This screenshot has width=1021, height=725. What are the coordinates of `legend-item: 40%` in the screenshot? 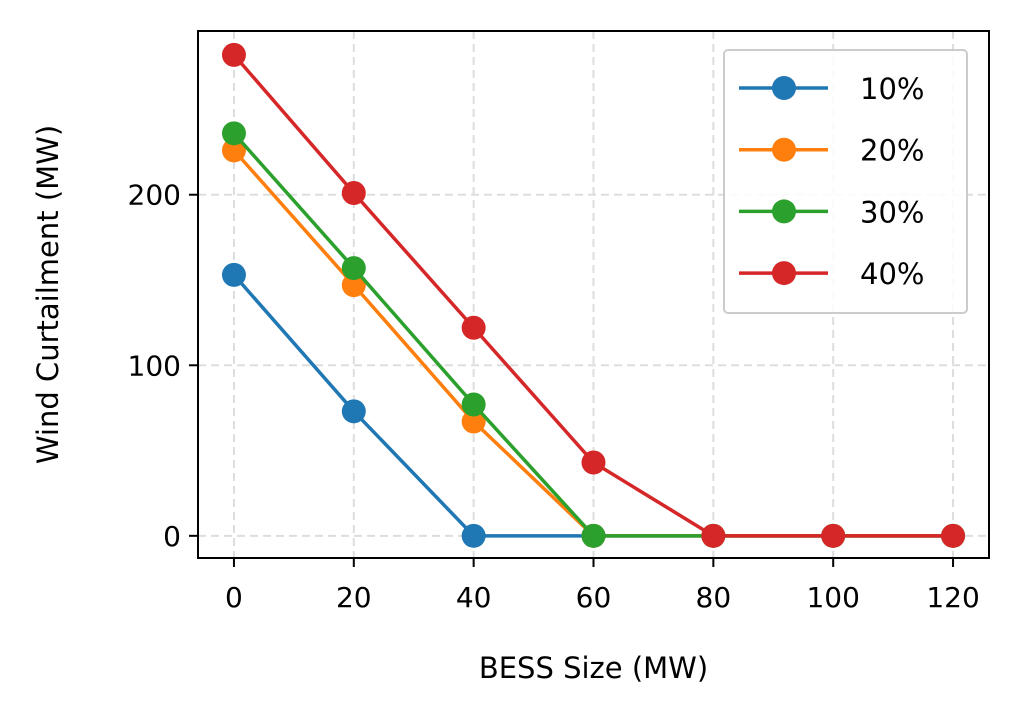 It's located at (831, 274).